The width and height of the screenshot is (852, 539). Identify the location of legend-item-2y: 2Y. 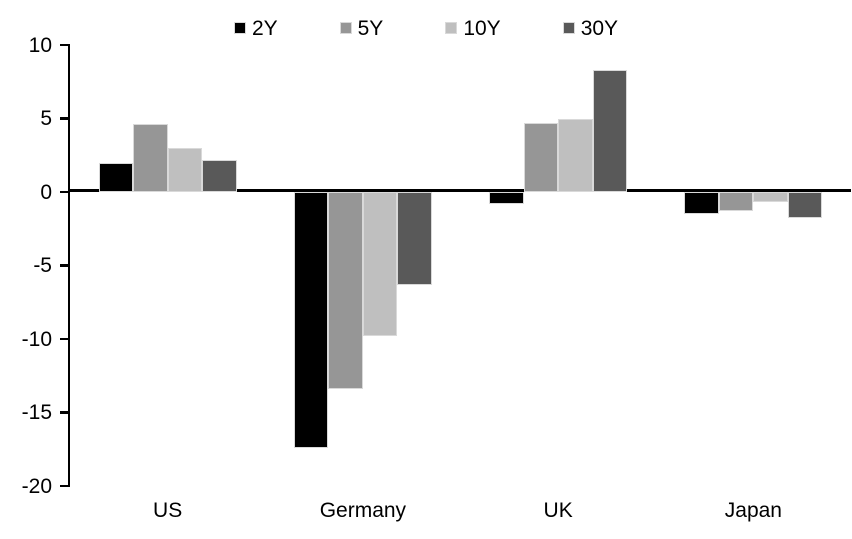
(255, 28).